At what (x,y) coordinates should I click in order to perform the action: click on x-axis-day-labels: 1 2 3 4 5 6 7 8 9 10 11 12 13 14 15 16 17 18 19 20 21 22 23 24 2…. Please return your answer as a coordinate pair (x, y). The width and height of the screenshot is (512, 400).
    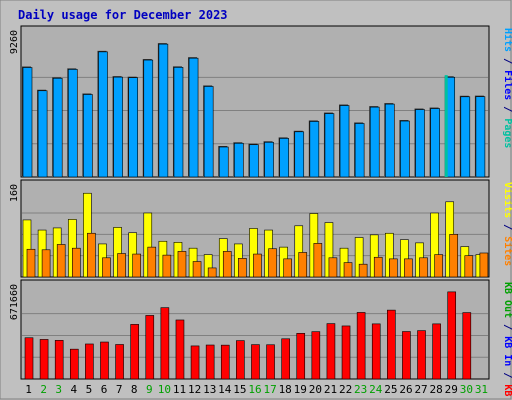
    Looking at the image, I should click on (256, 389).